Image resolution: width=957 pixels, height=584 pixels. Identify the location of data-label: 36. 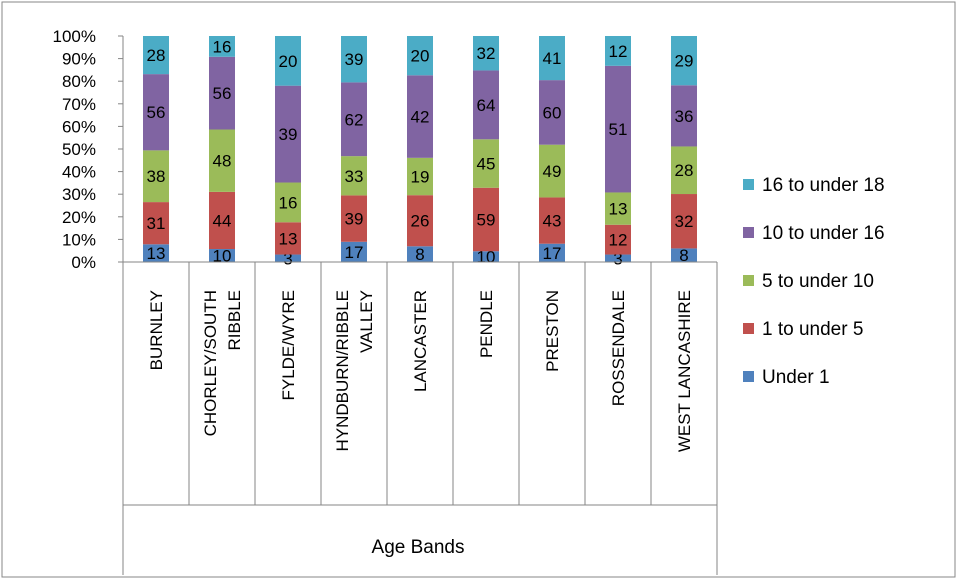
(684, 116).